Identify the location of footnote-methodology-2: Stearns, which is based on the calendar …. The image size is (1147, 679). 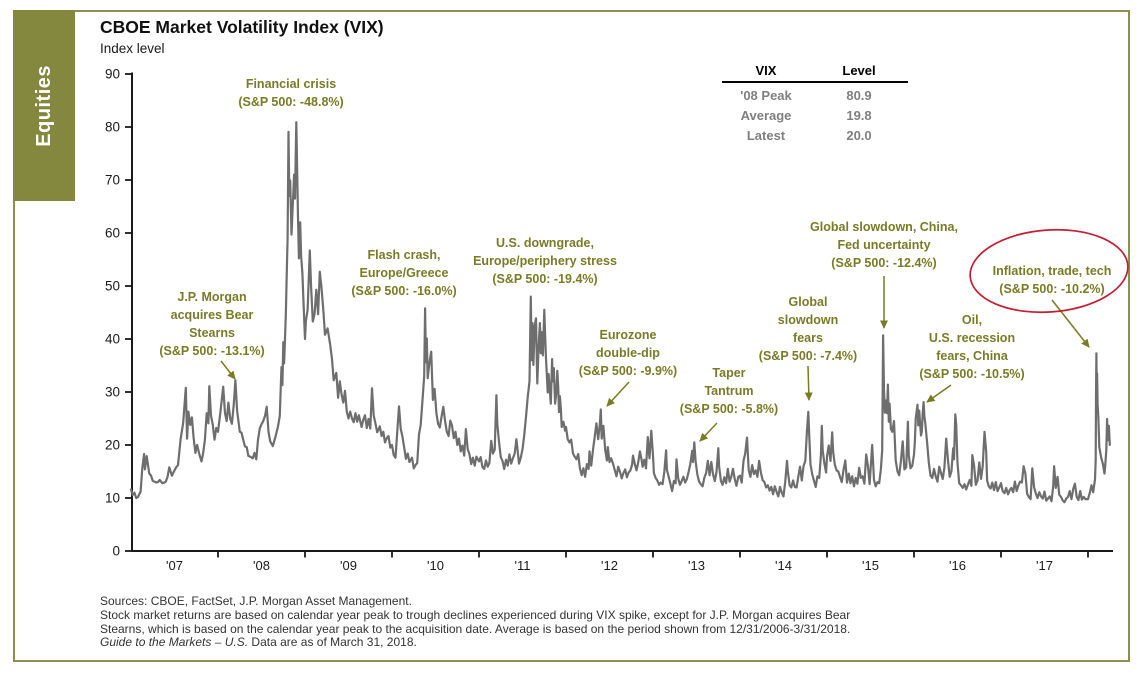
(475, 628).